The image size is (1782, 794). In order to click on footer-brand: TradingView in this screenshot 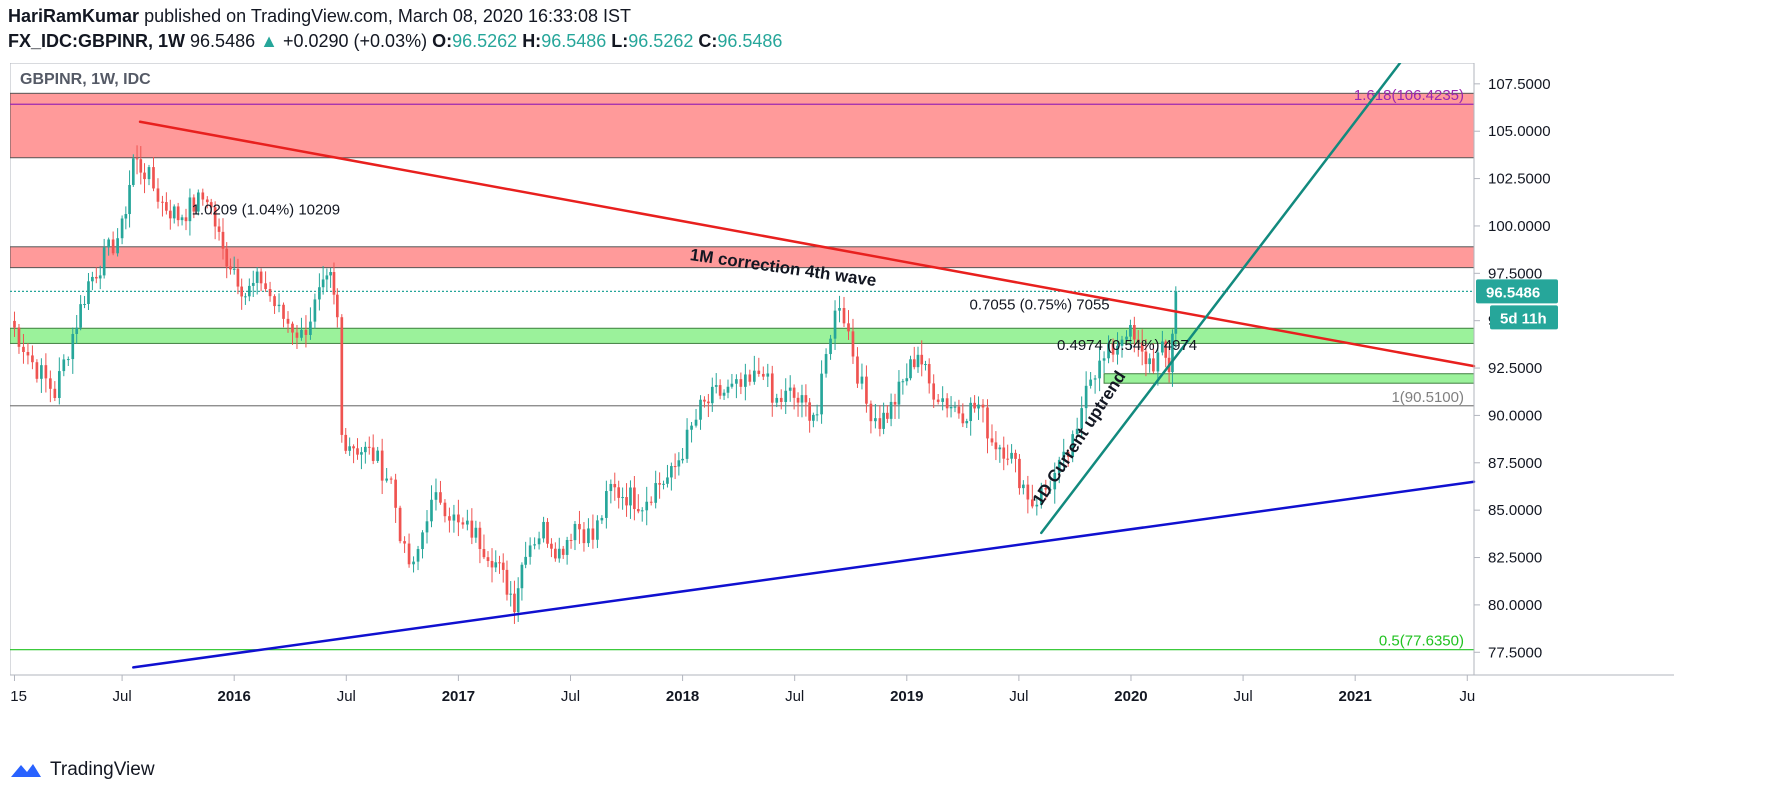, I will do `click(82, 770)`.